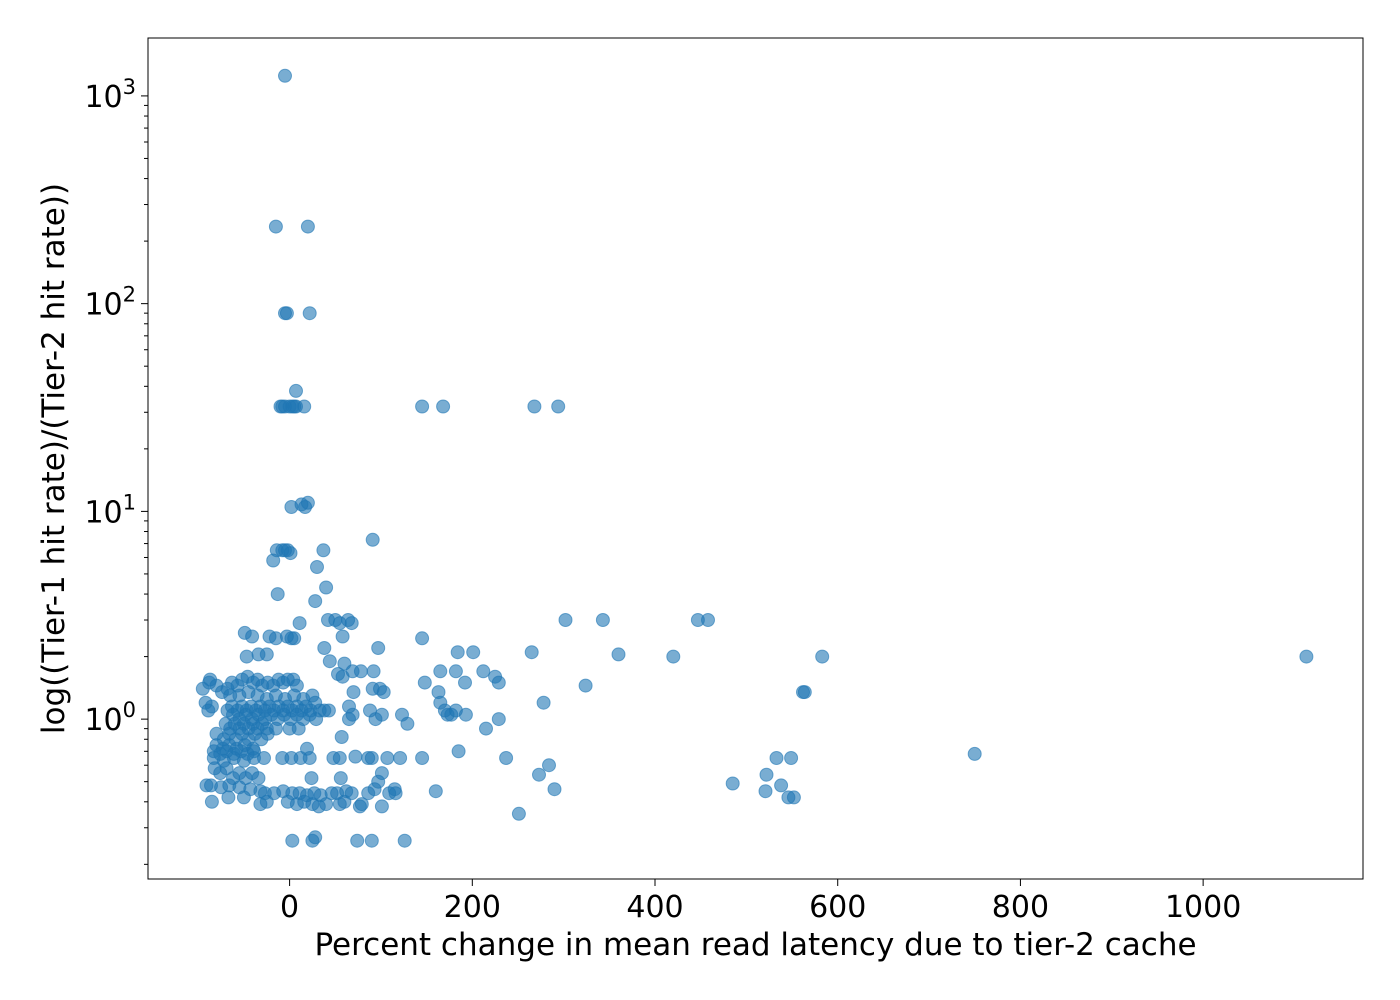  What do you see at coordinates (837, 907) in the screenshot?
I see `x-tick-label: 600` at bounding box center [837, 907].